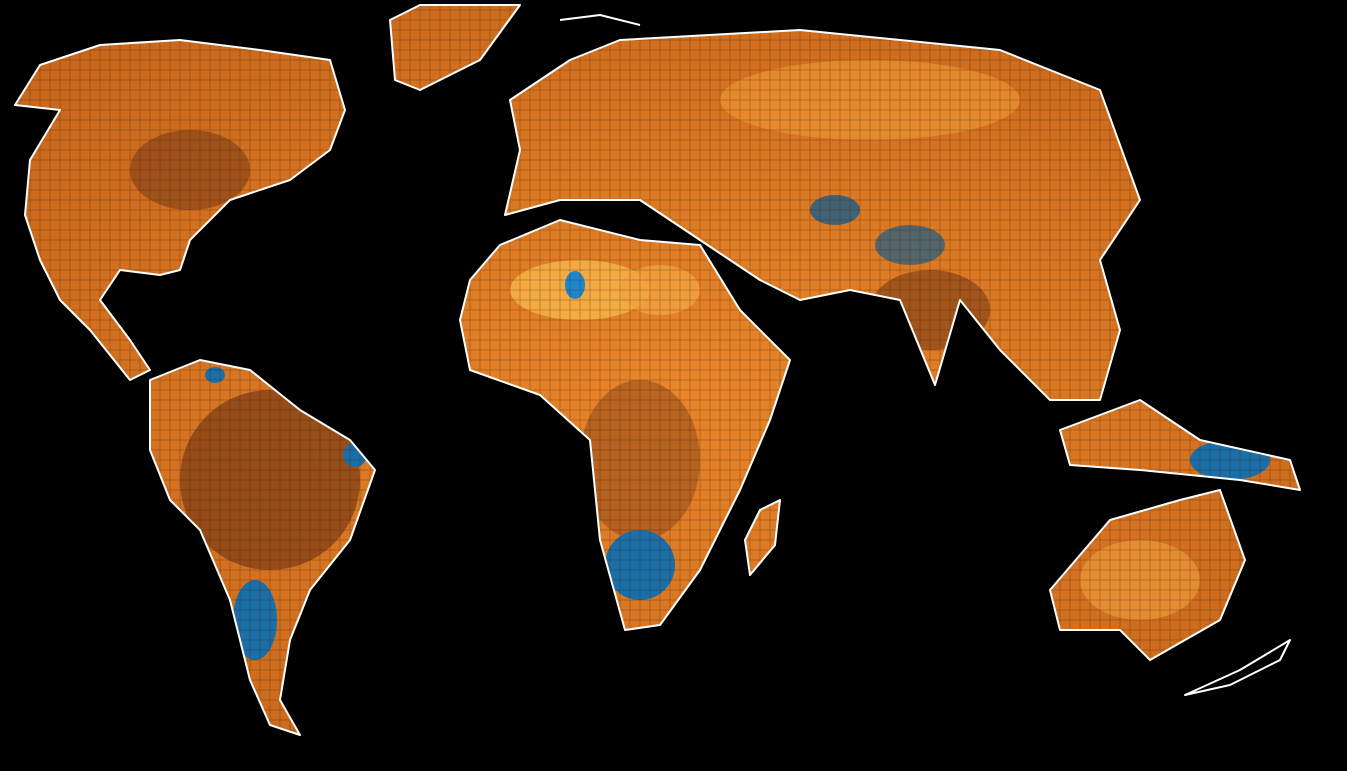 This screenshot has width=1347, height=771. I want to click on new-zealand, so click(1237, 667).